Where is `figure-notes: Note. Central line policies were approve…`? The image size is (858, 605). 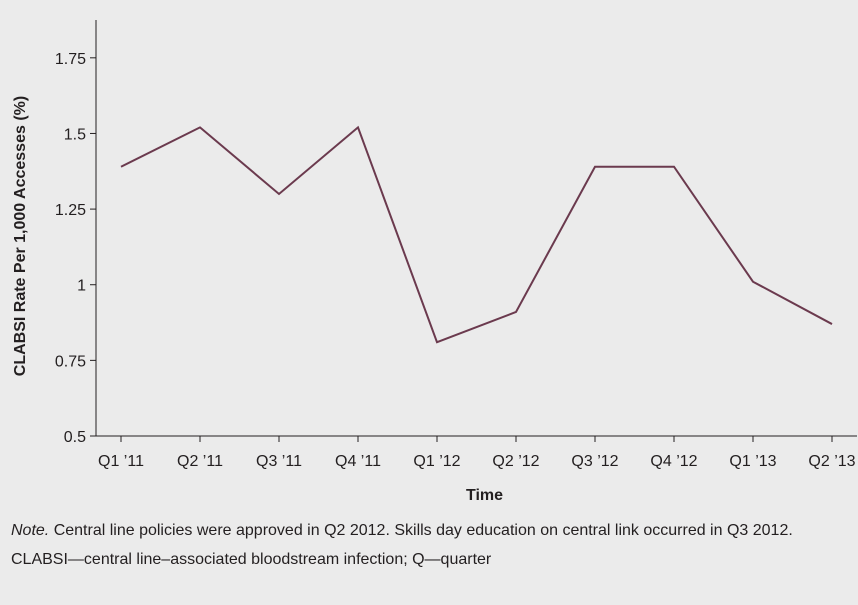
figure-notes: Note. Central line policies were approve… is located at coordinates (433, 545).